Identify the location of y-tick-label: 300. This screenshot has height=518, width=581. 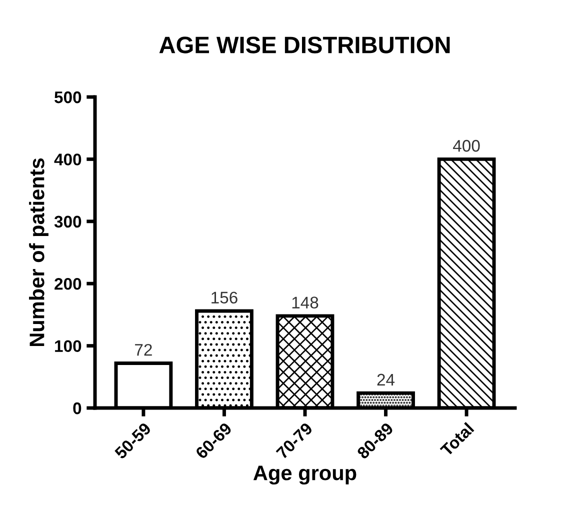
(68, 222).